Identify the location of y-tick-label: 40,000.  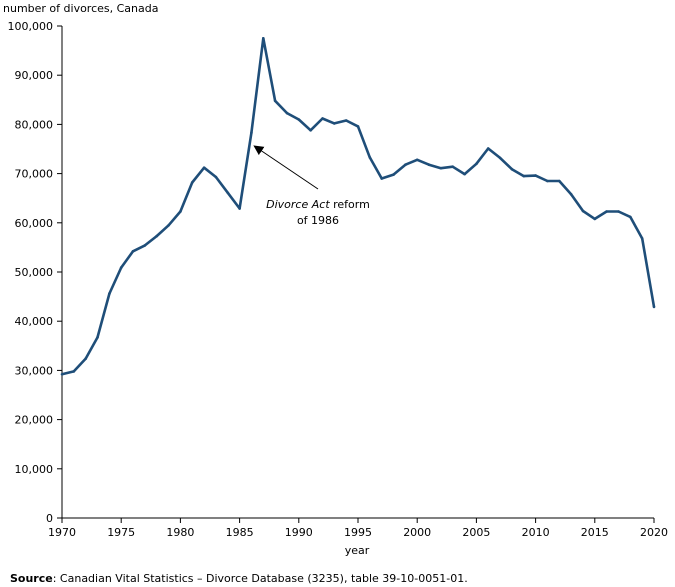
(34, 321).